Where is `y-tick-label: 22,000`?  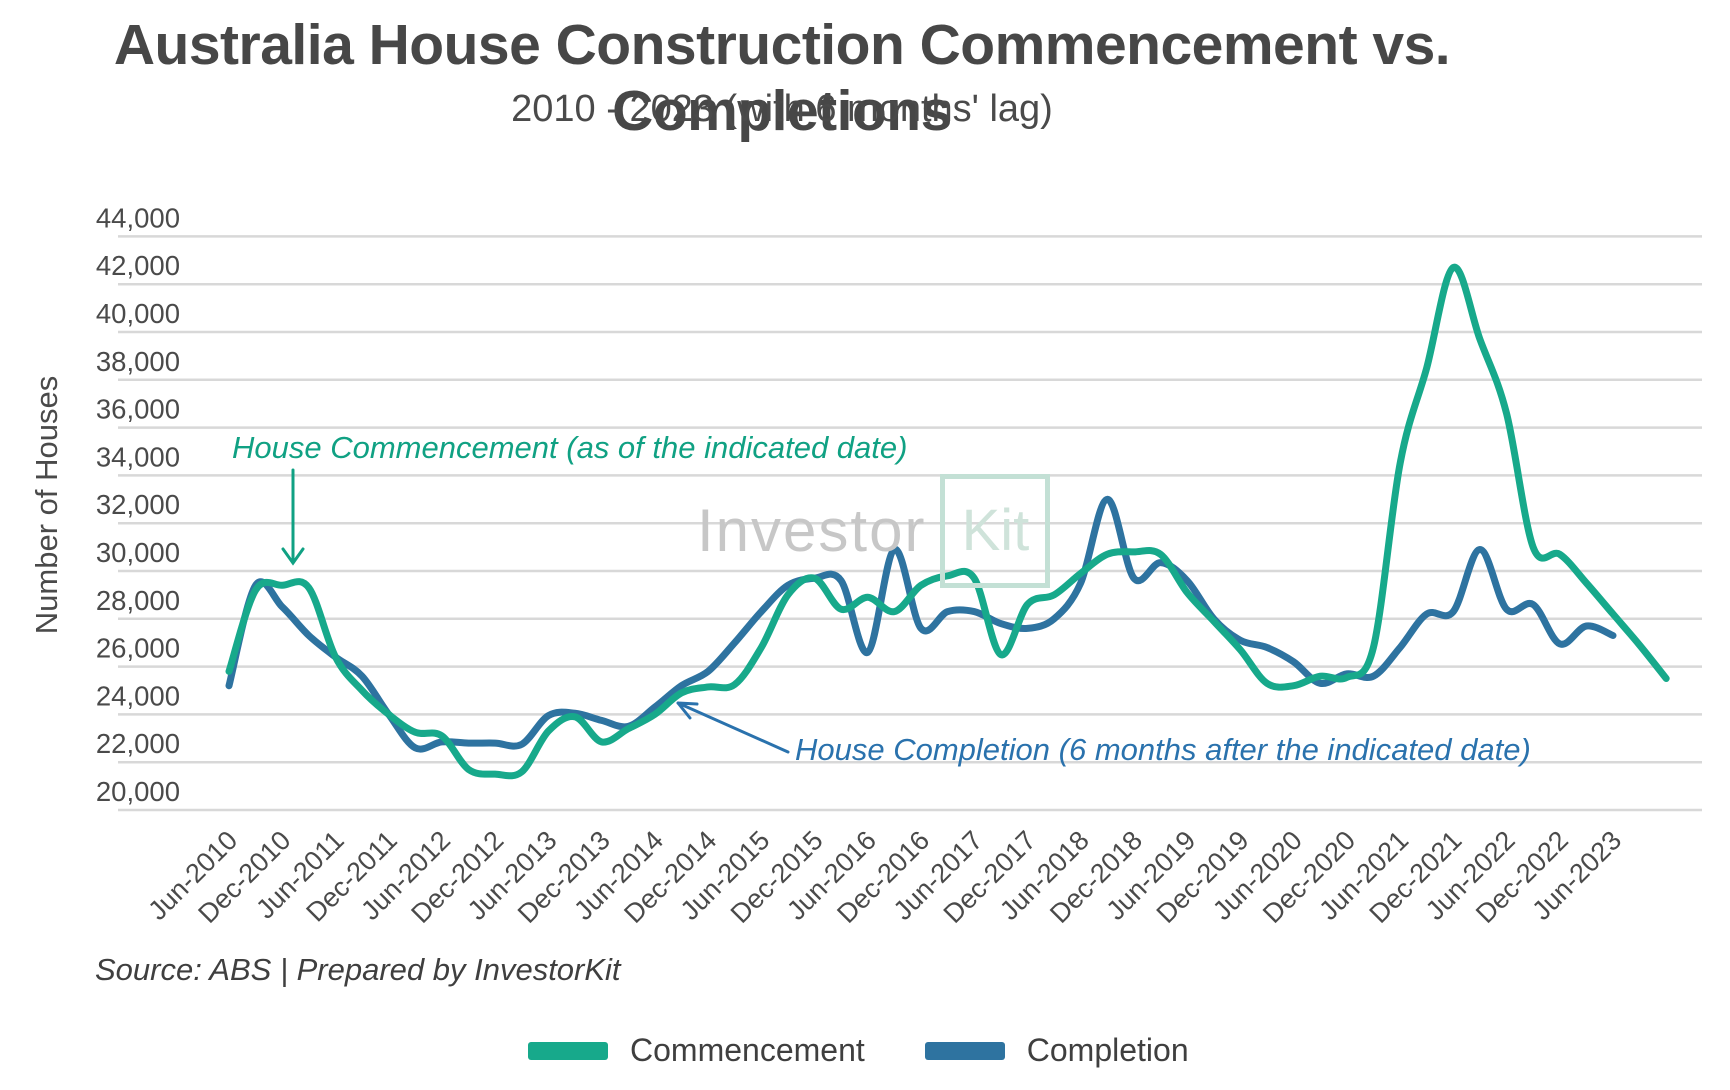 y-tick-label: 22,000 is located at coordinates (138, 743).